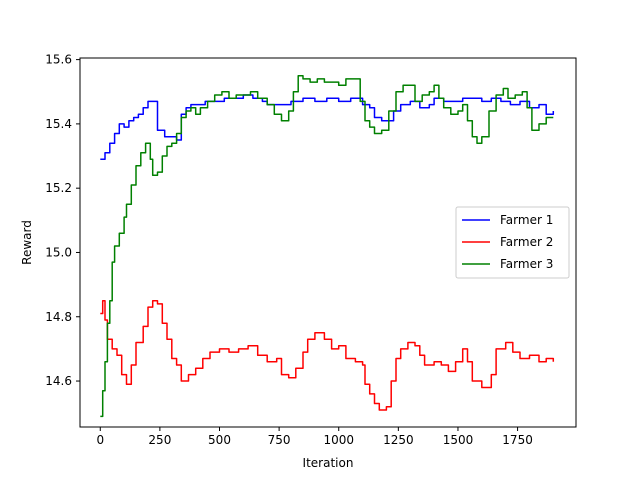  What do you see at coordinates (526, 264) in the screenshot?
I see `legend-label-farmer-3: Farmer 3` at bounding box center [526, 264].